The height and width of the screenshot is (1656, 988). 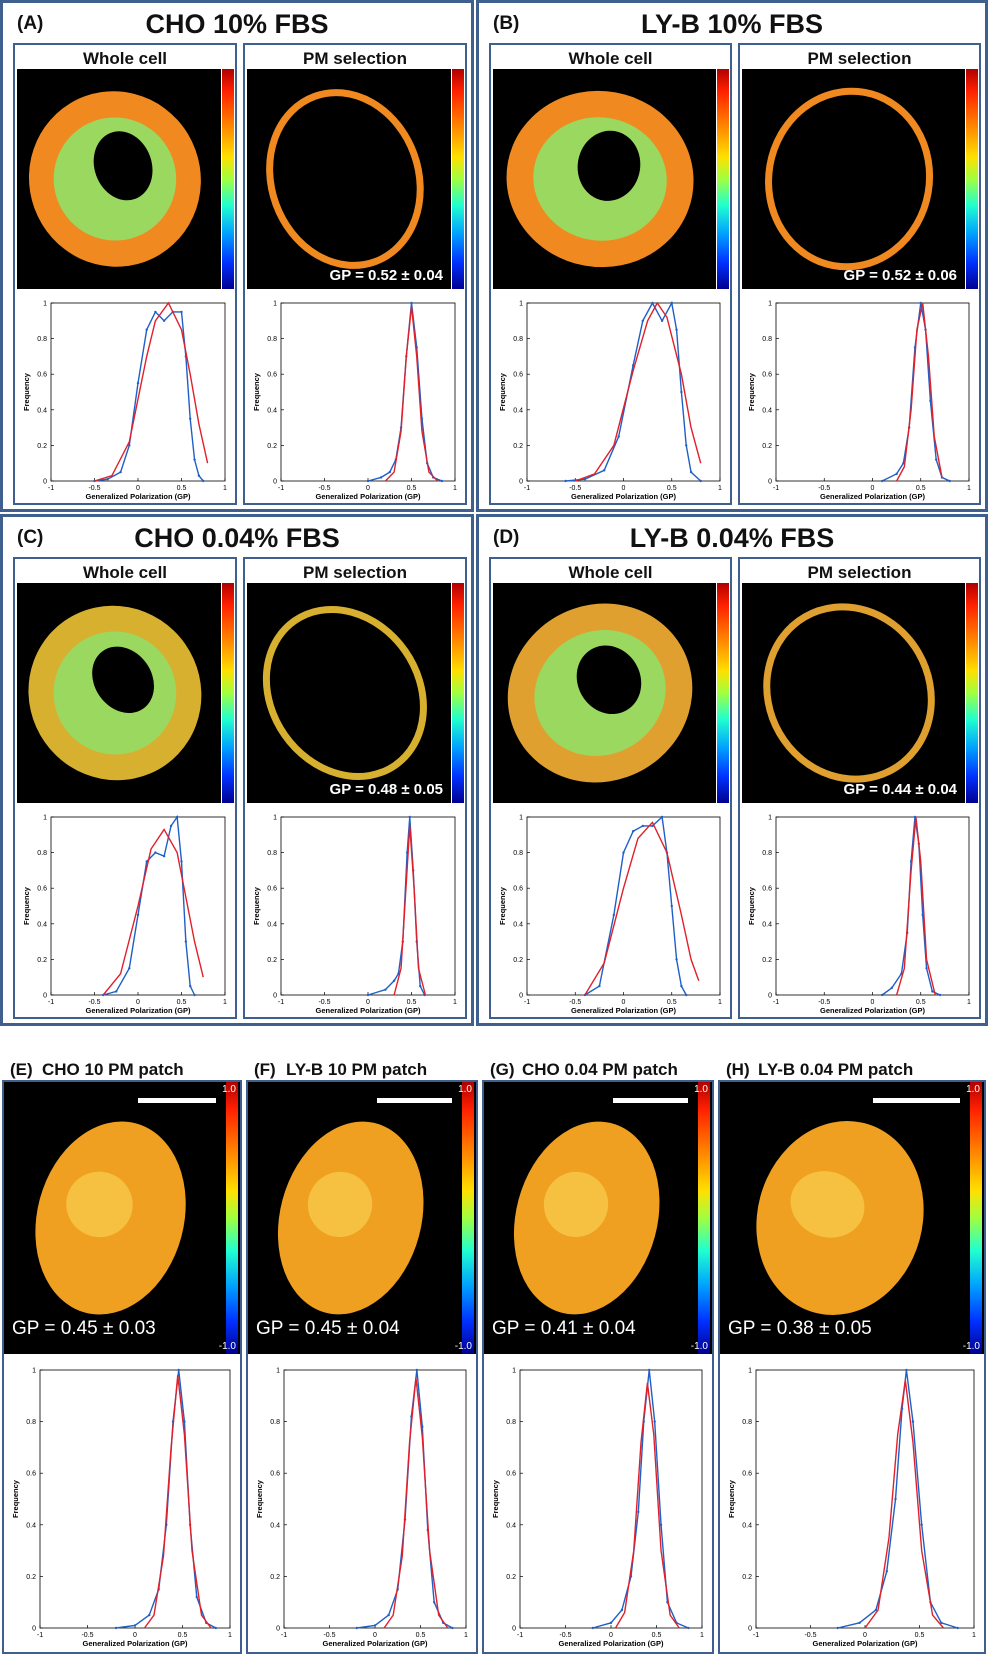 I want to click on patch-drawing, so click(x=586, y=1218).